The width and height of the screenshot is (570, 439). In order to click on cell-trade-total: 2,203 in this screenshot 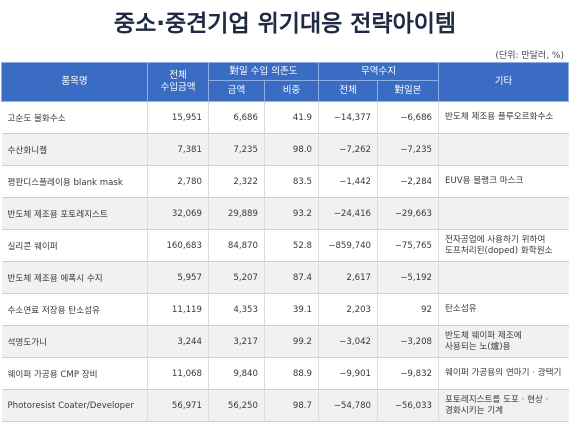, I will do `click(348, 309)`.